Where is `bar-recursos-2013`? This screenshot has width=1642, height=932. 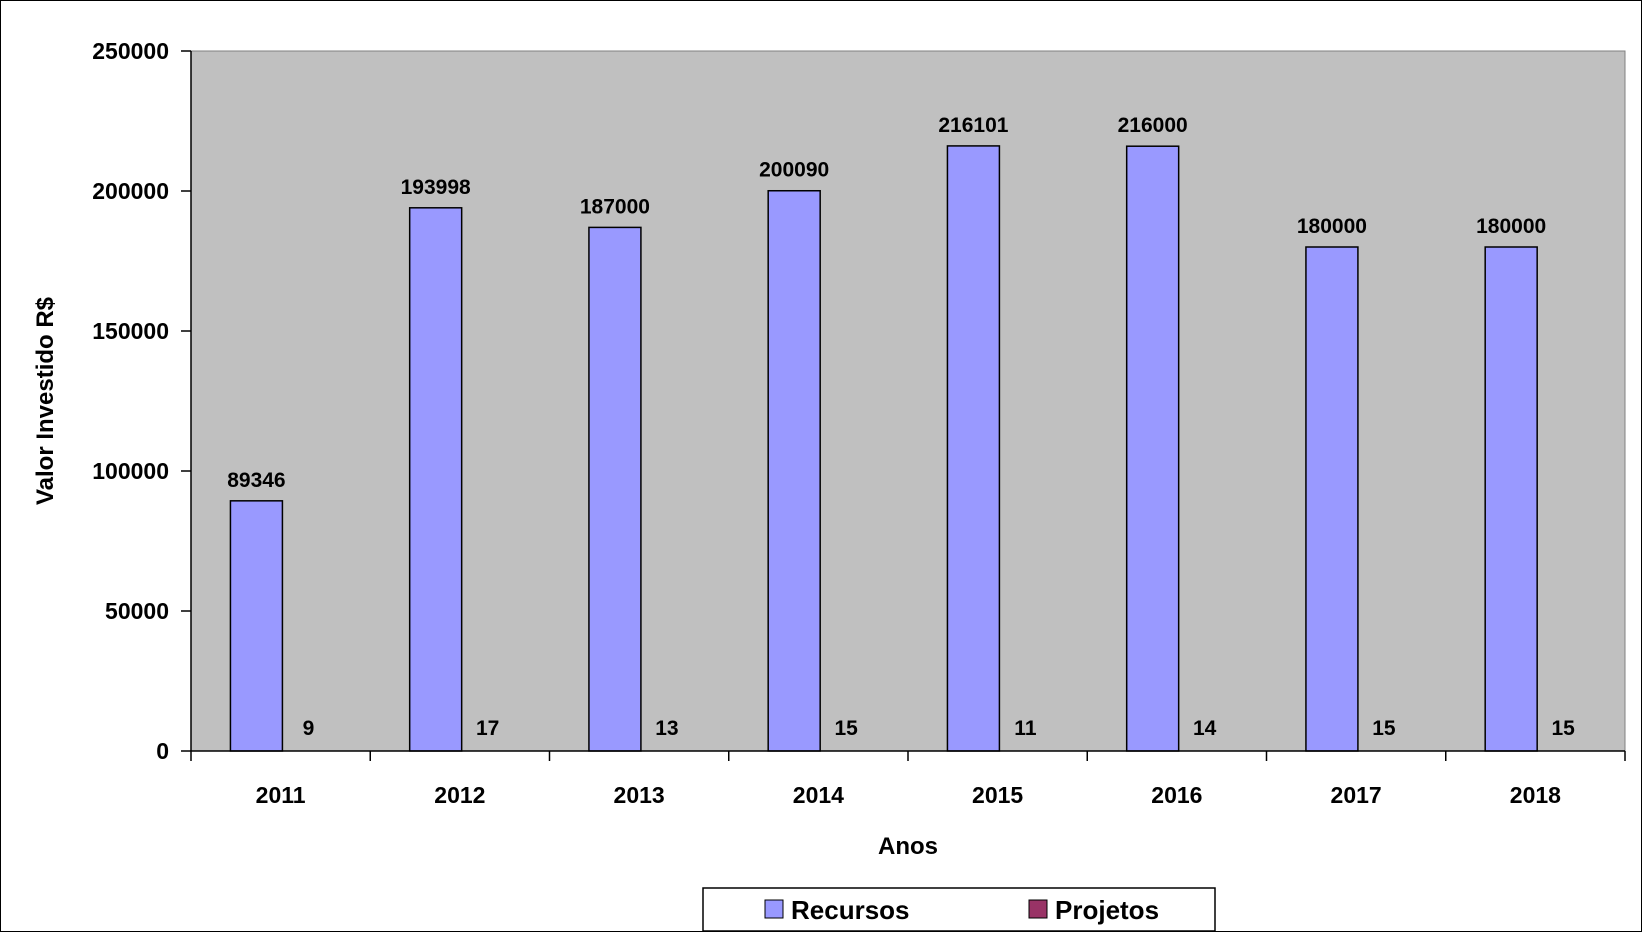 bar-recursos-2013 is located at coordinates (615, 489).